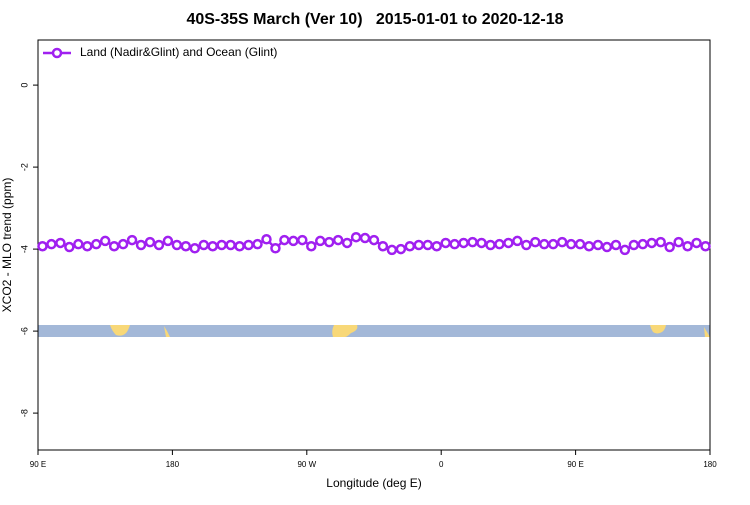 The image size is (750, 505). Describe the element at coordinates (7, 245) in the screenshot. I see `y-axis-label: XCO2 - MLO trend (ppm)` at that location.